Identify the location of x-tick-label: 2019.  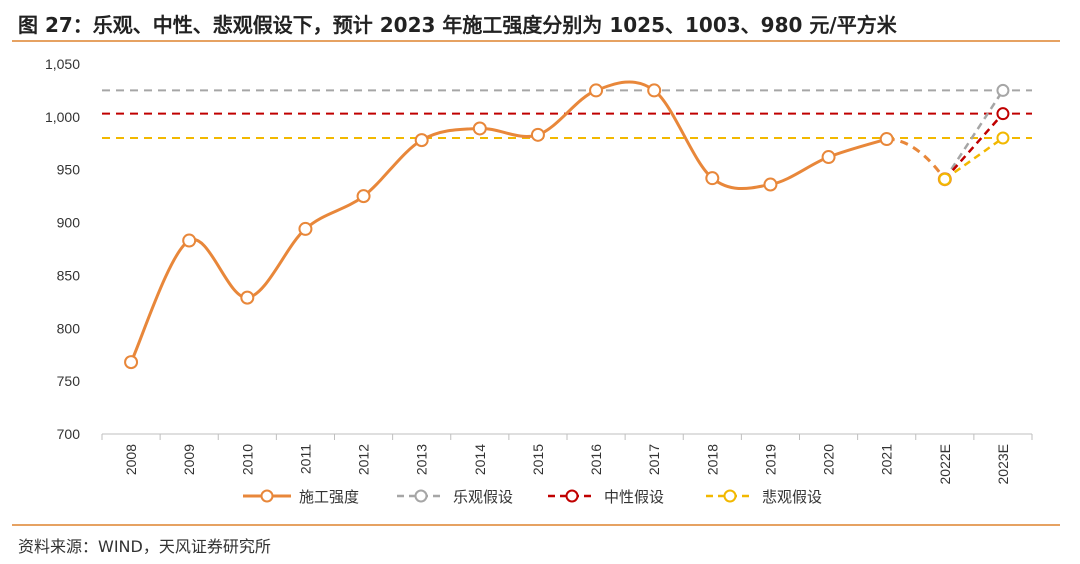
(770, 459).